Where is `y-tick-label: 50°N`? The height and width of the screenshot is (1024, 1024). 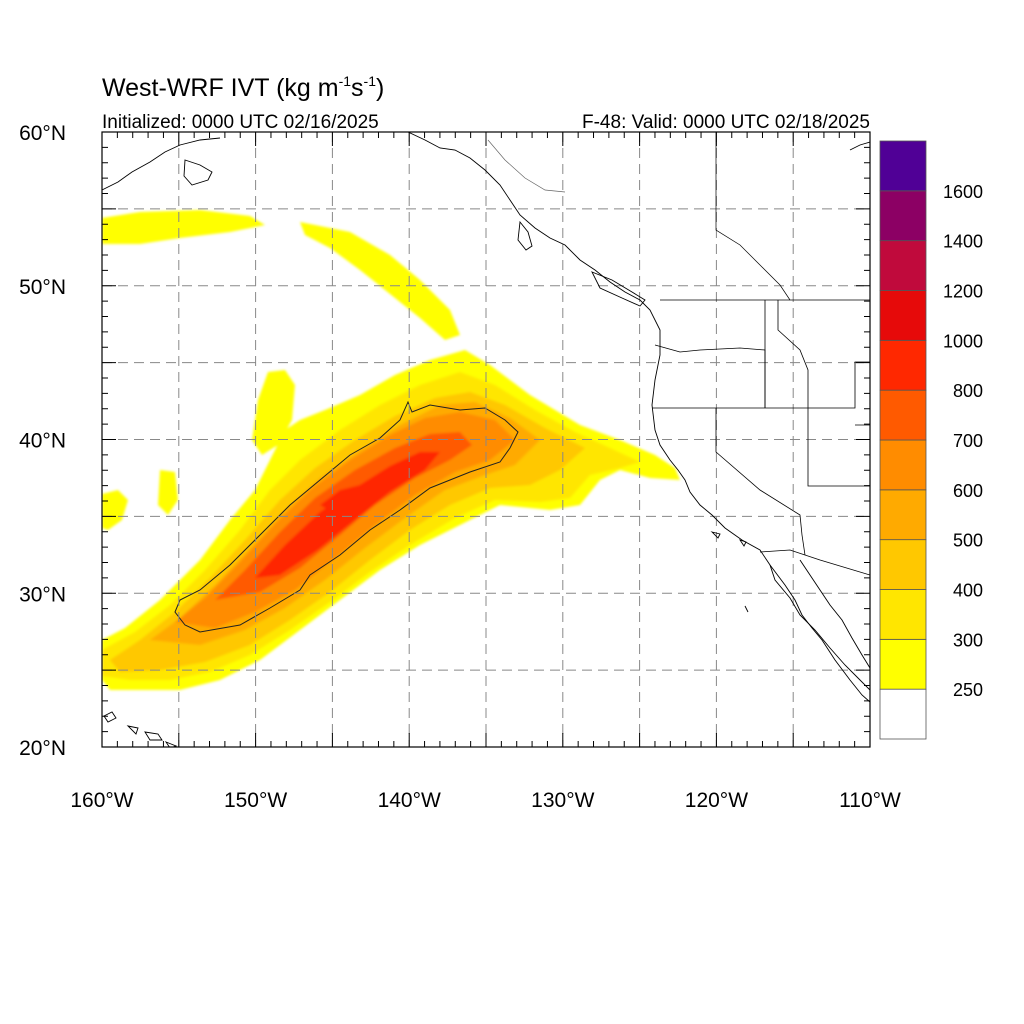 y-tick-label: 50°N is located at coordinates (42, 287).